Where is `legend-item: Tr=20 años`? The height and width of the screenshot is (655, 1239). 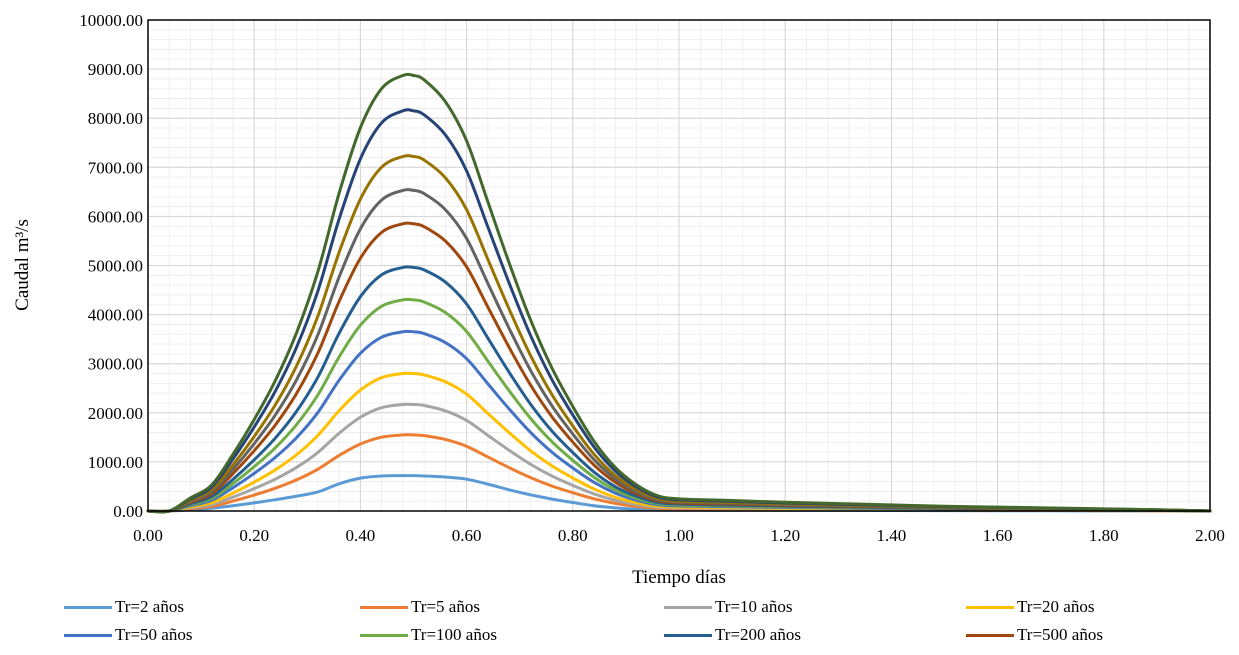 legend-item: Tr=20 años is located at coordinates (1030, 607).